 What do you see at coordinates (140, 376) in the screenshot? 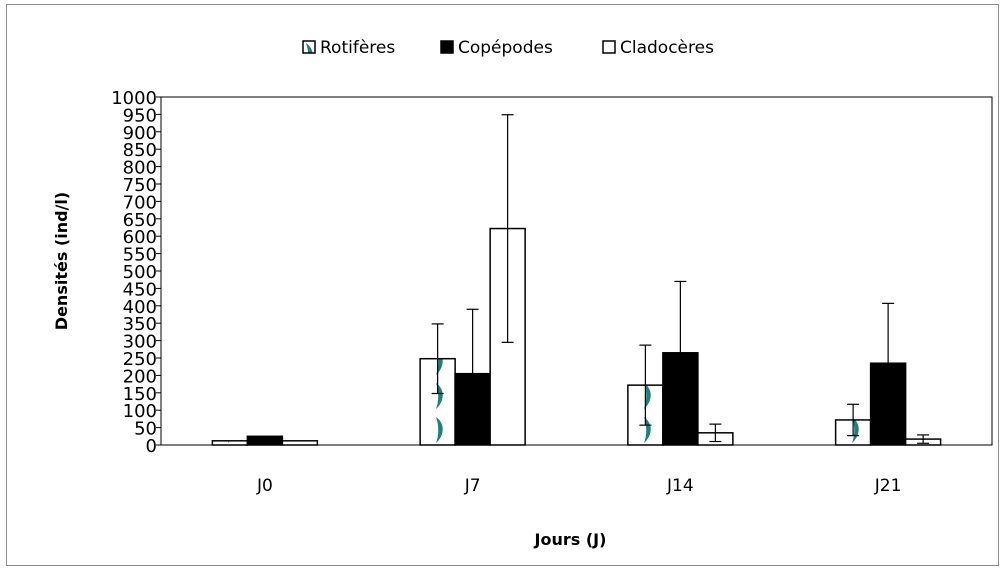
I see `y-tick-label: 200` at bounding box center [140, 376].